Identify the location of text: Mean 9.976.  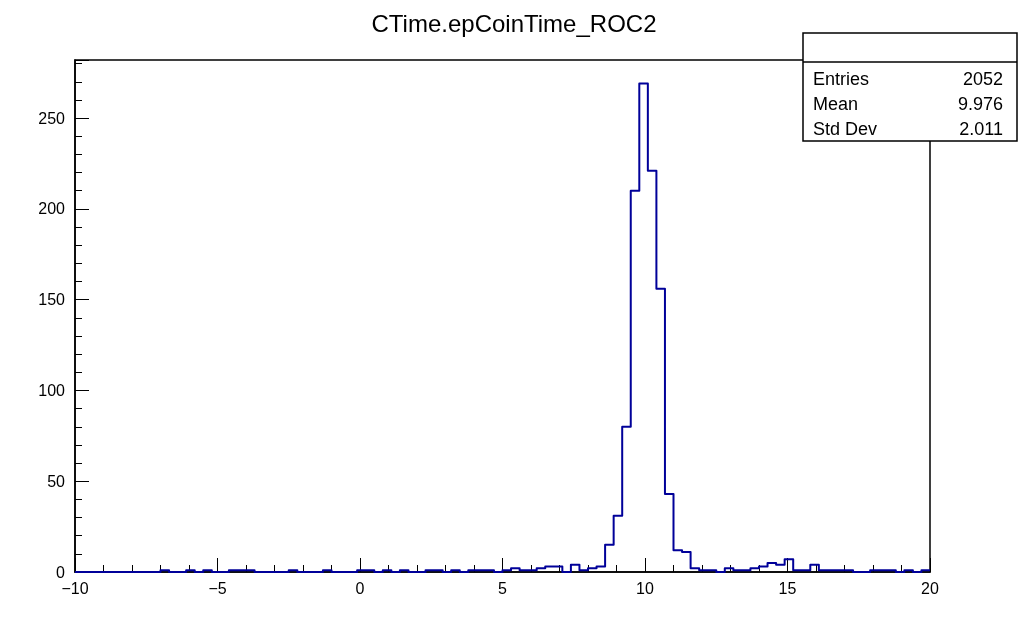
(908, 103).